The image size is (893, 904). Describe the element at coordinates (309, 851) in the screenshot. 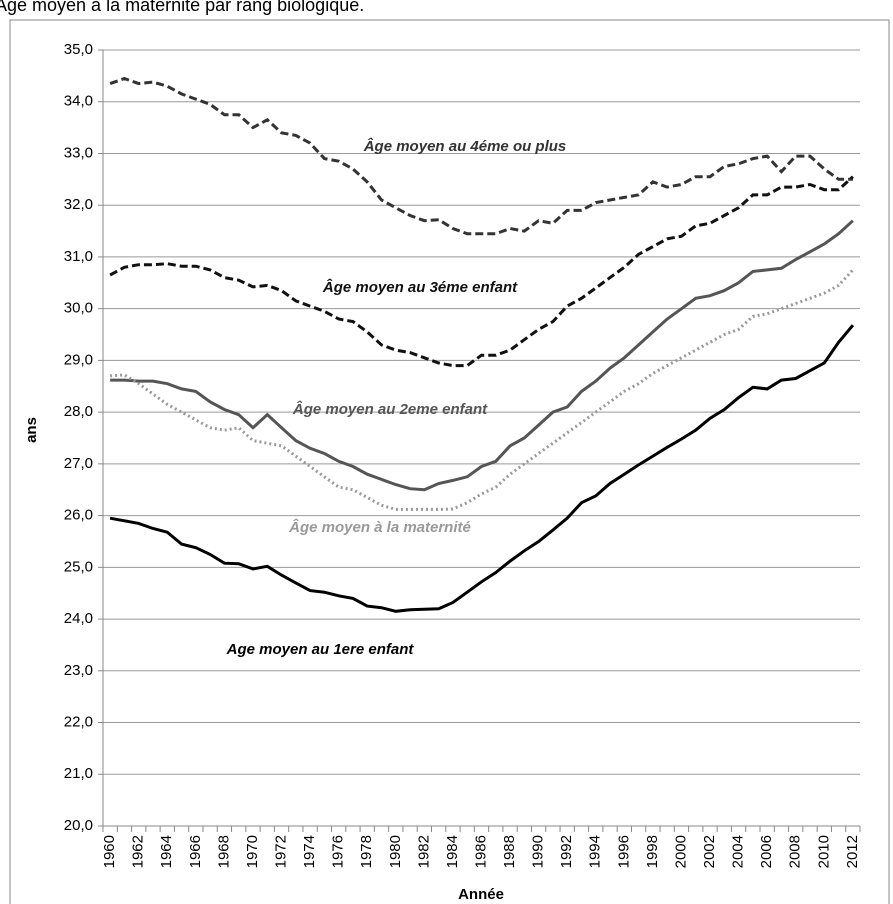

I see `x-tick-label: 1974` at that location.